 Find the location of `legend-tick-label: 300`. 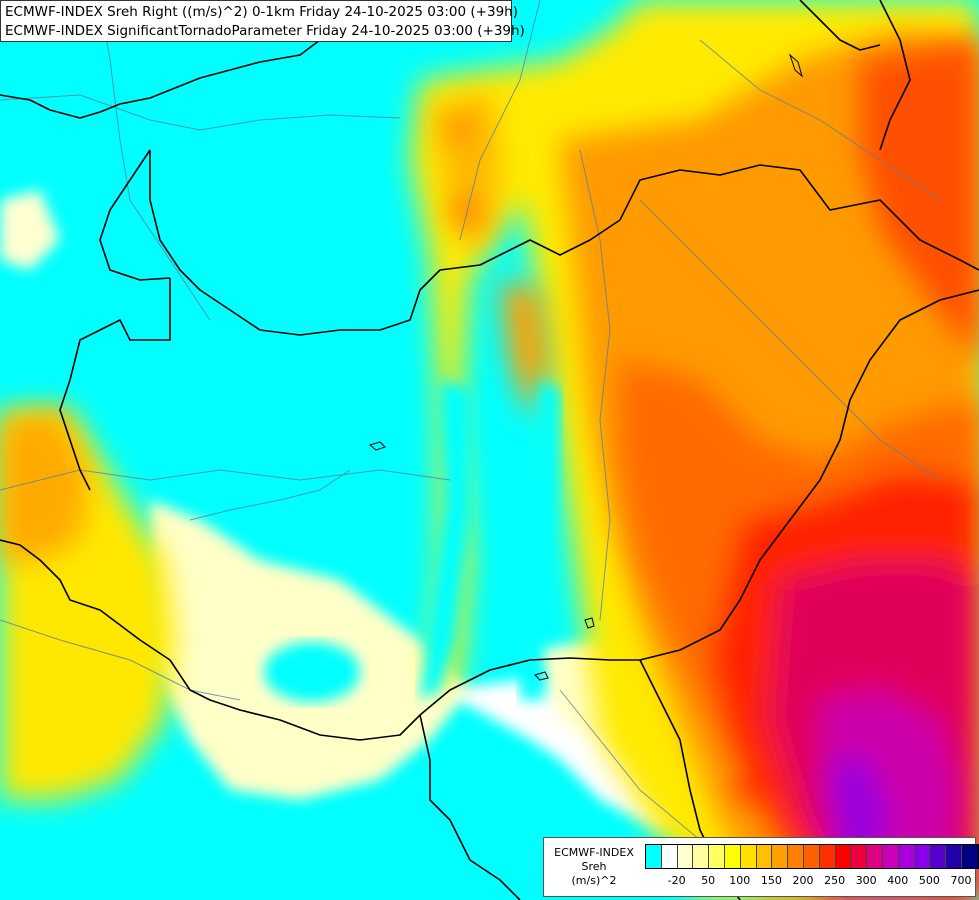

legend-tick-label: 300 is located at coordinates (866, 880).